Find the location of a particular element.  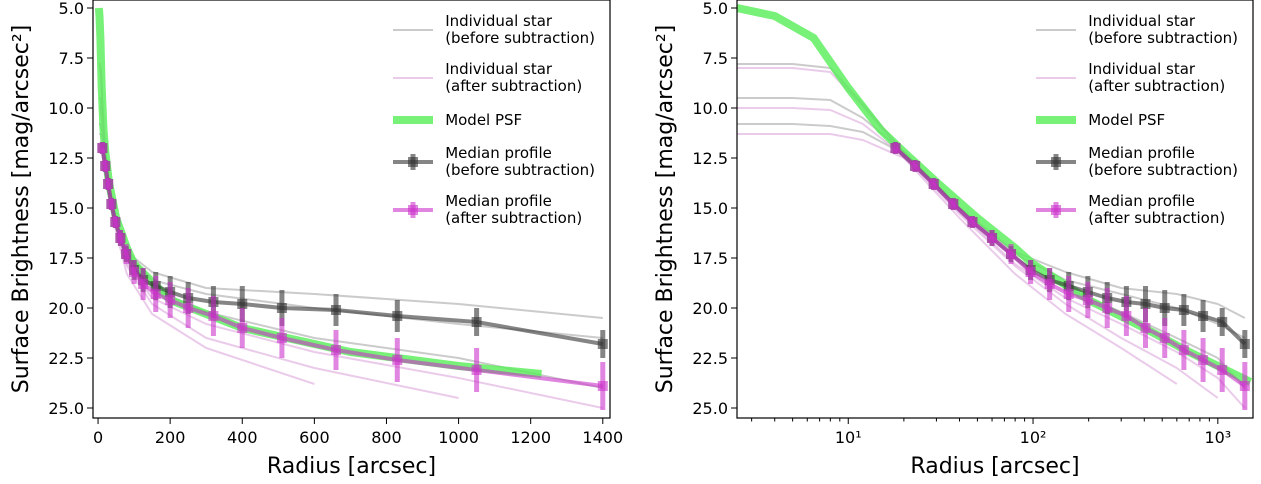

x-tick-label: 800 is located at coordinates (386, 437).